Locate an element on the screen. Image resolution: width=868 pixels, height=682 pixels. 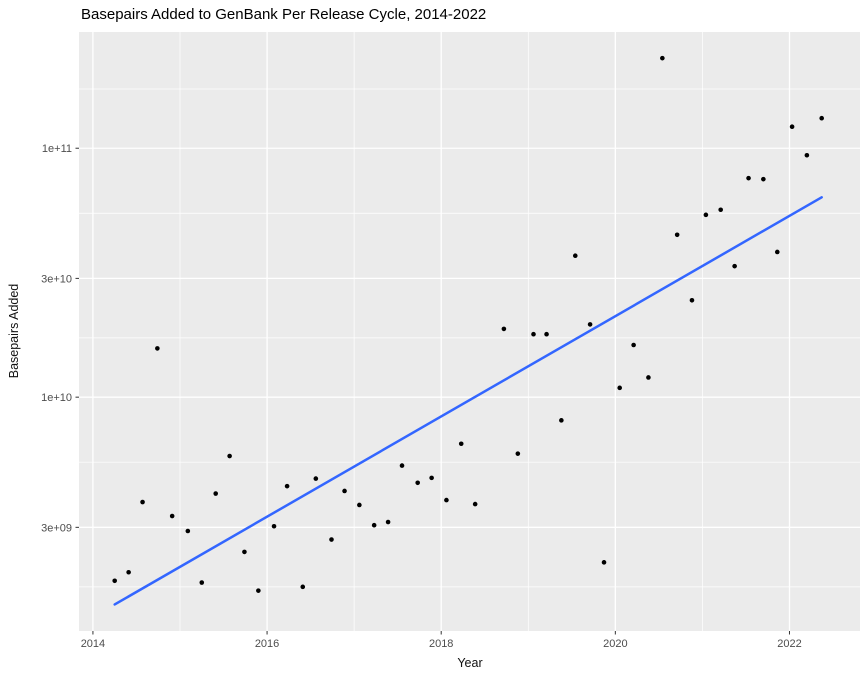
x-tick-label: 2016 is located at coordinates (267, 644).